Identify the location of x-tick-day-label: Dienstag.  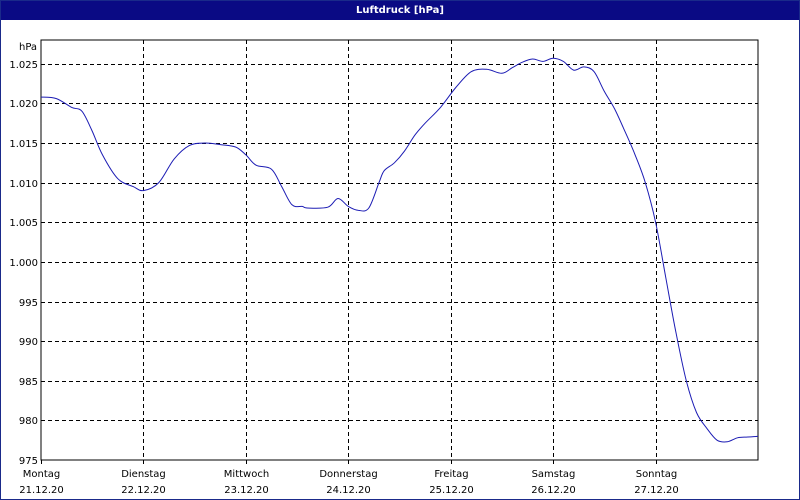
(143, 474).